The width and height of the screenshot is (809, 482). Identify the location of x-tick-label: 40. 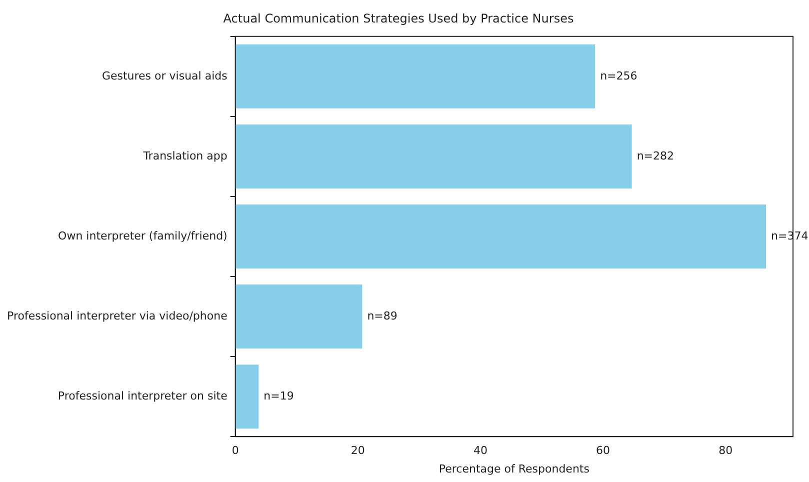
(480, 451).